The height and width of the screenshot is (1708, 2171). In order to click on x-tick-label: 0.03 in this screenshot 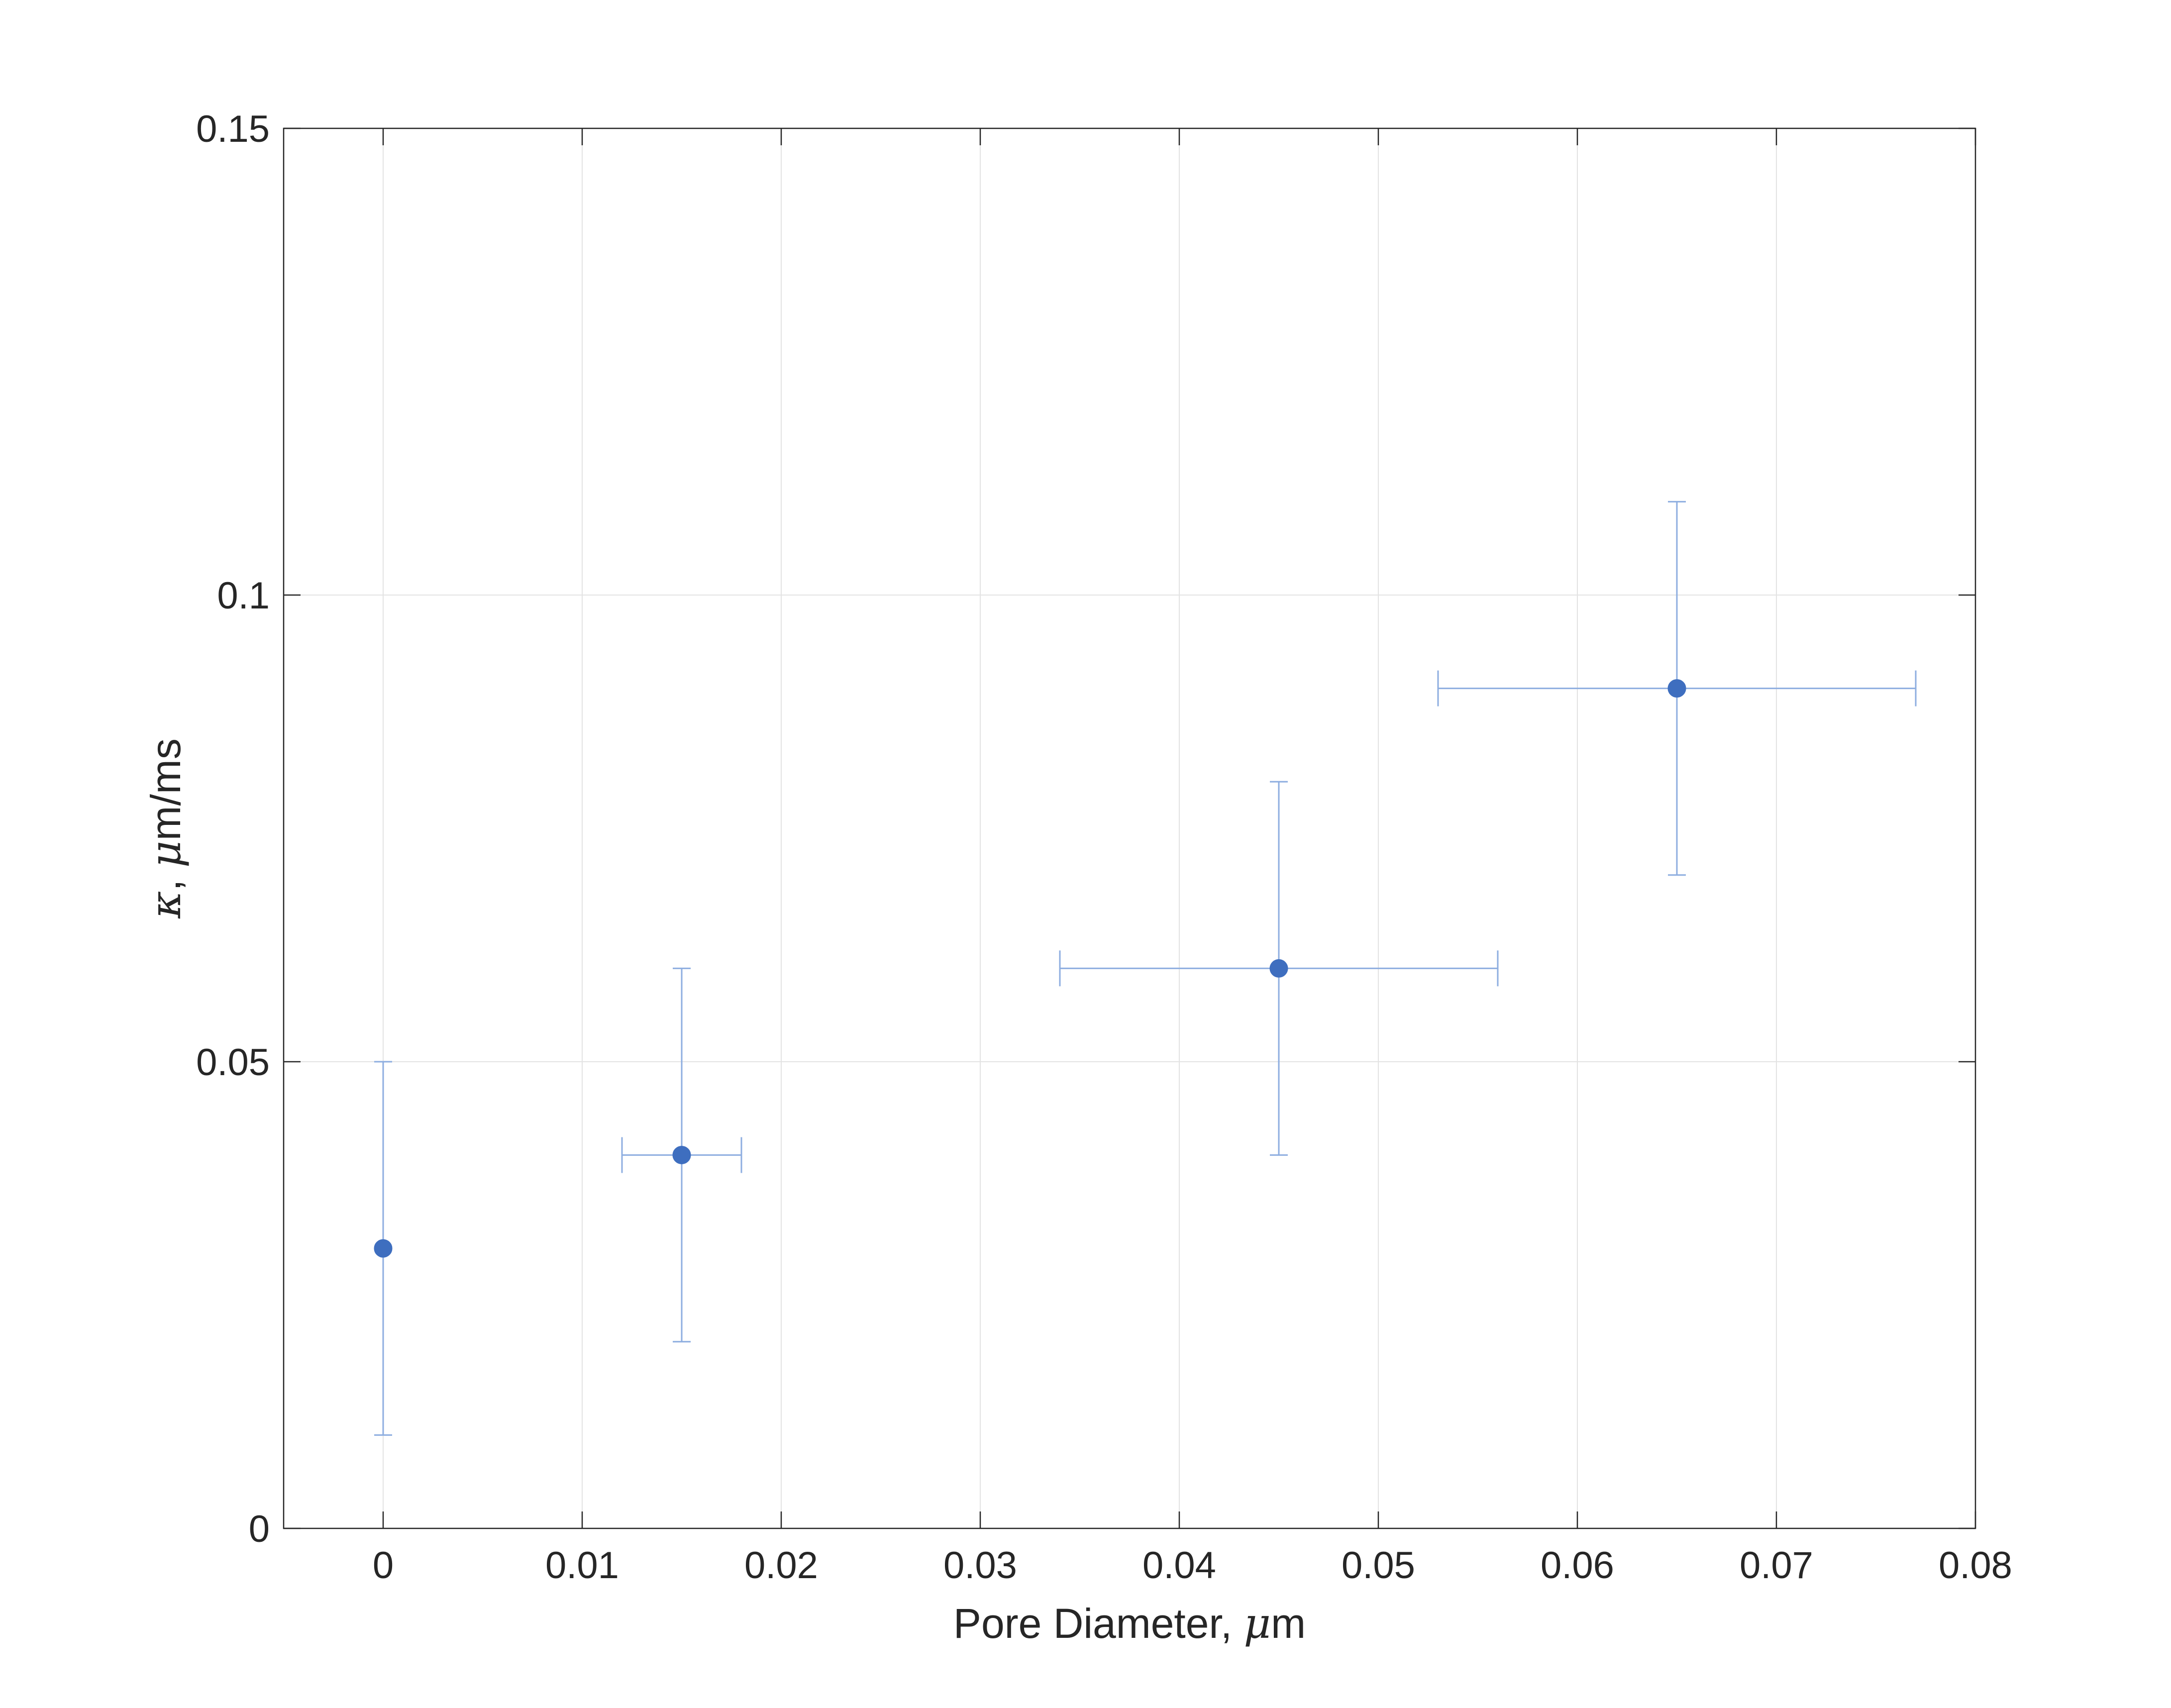, I will do `click(980, 1565)`.